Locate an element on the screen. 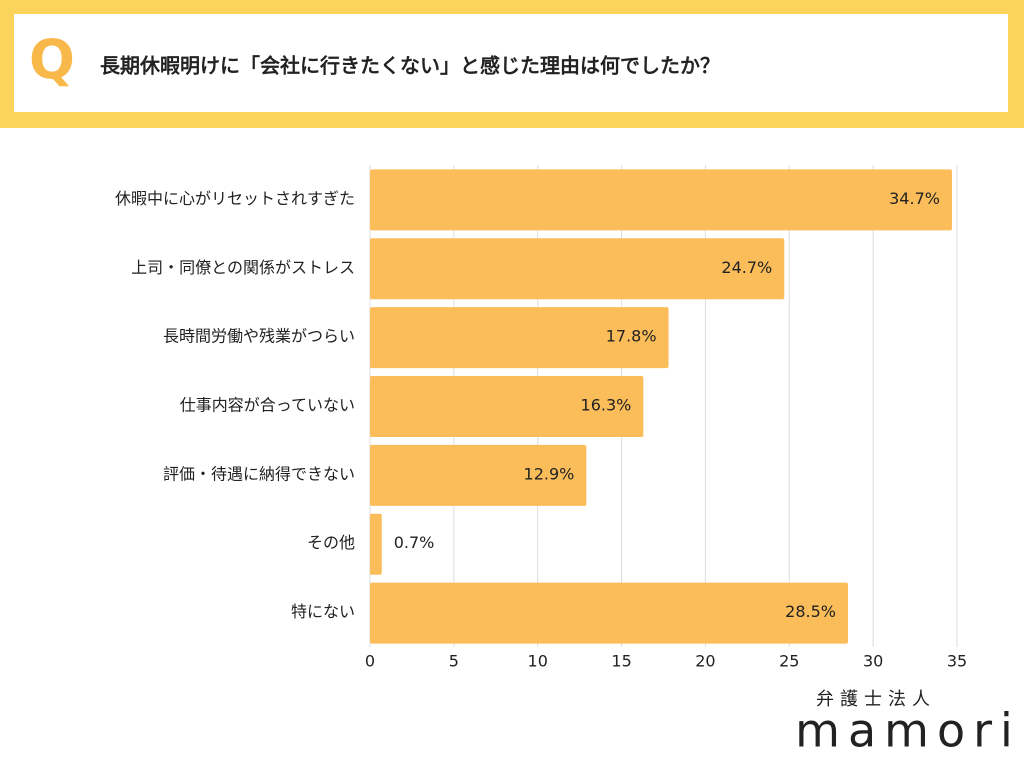  y-tick-label: その他 is located at coordinates (331, 542).